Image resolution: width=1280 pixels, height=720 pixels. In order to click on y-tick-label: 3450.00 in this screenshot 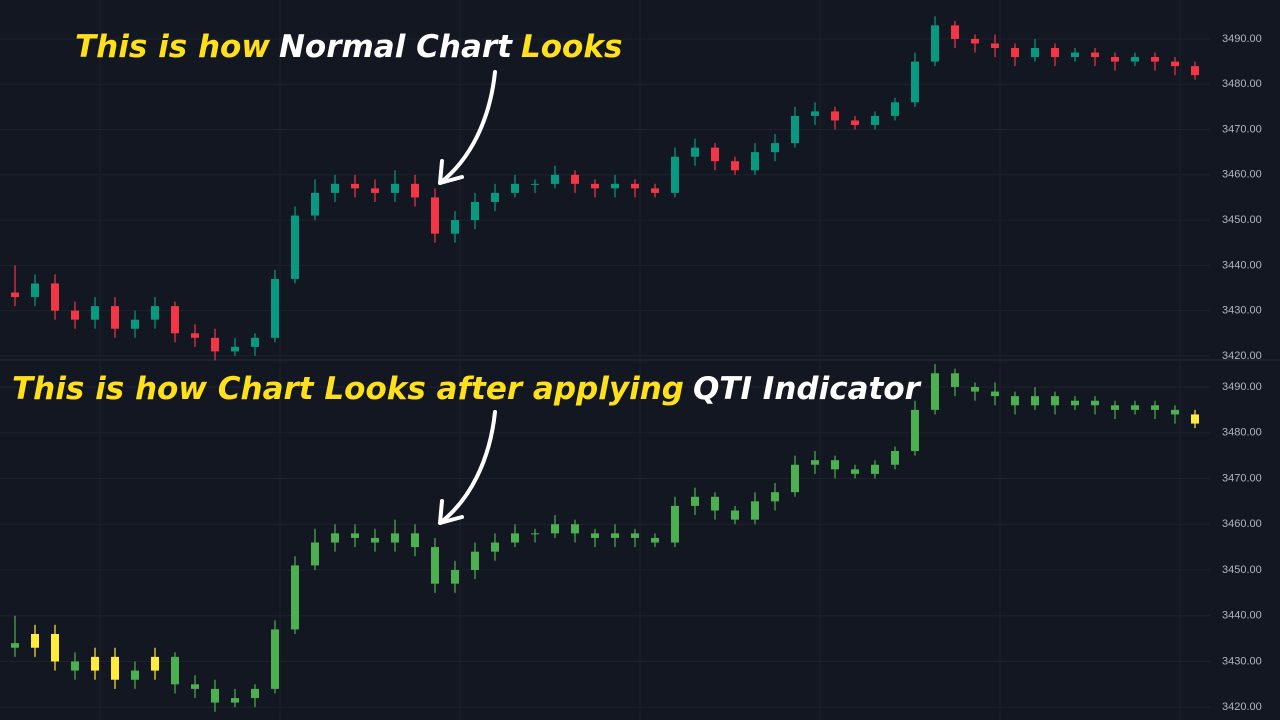, I will do `click(1242, 220)`.